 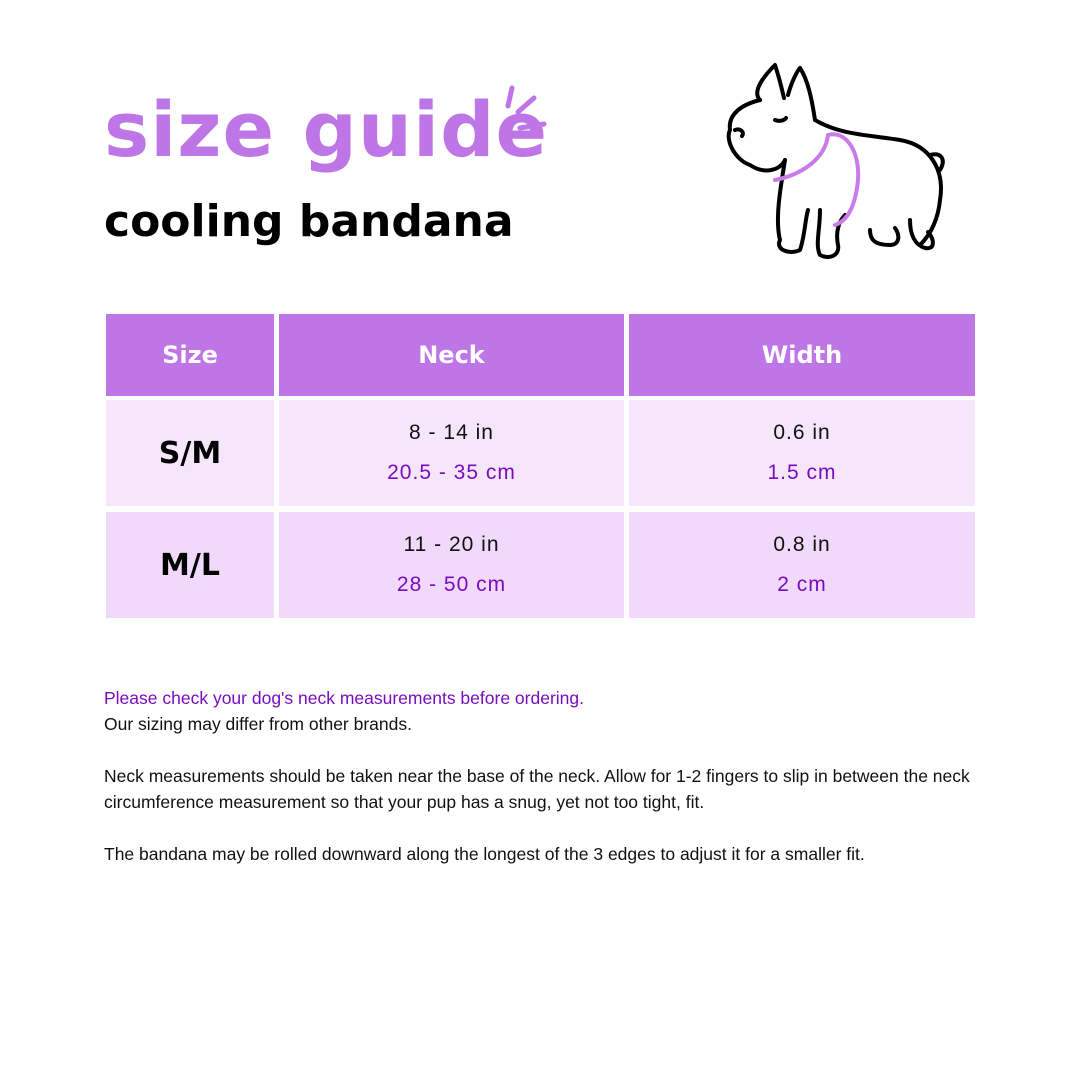 What do you see at coordinates (451, 565) in the screenshot?
I see `table-row-neck-cell: 11 - 20 in 28 - 50 cm` at bounding box center [451, 565].